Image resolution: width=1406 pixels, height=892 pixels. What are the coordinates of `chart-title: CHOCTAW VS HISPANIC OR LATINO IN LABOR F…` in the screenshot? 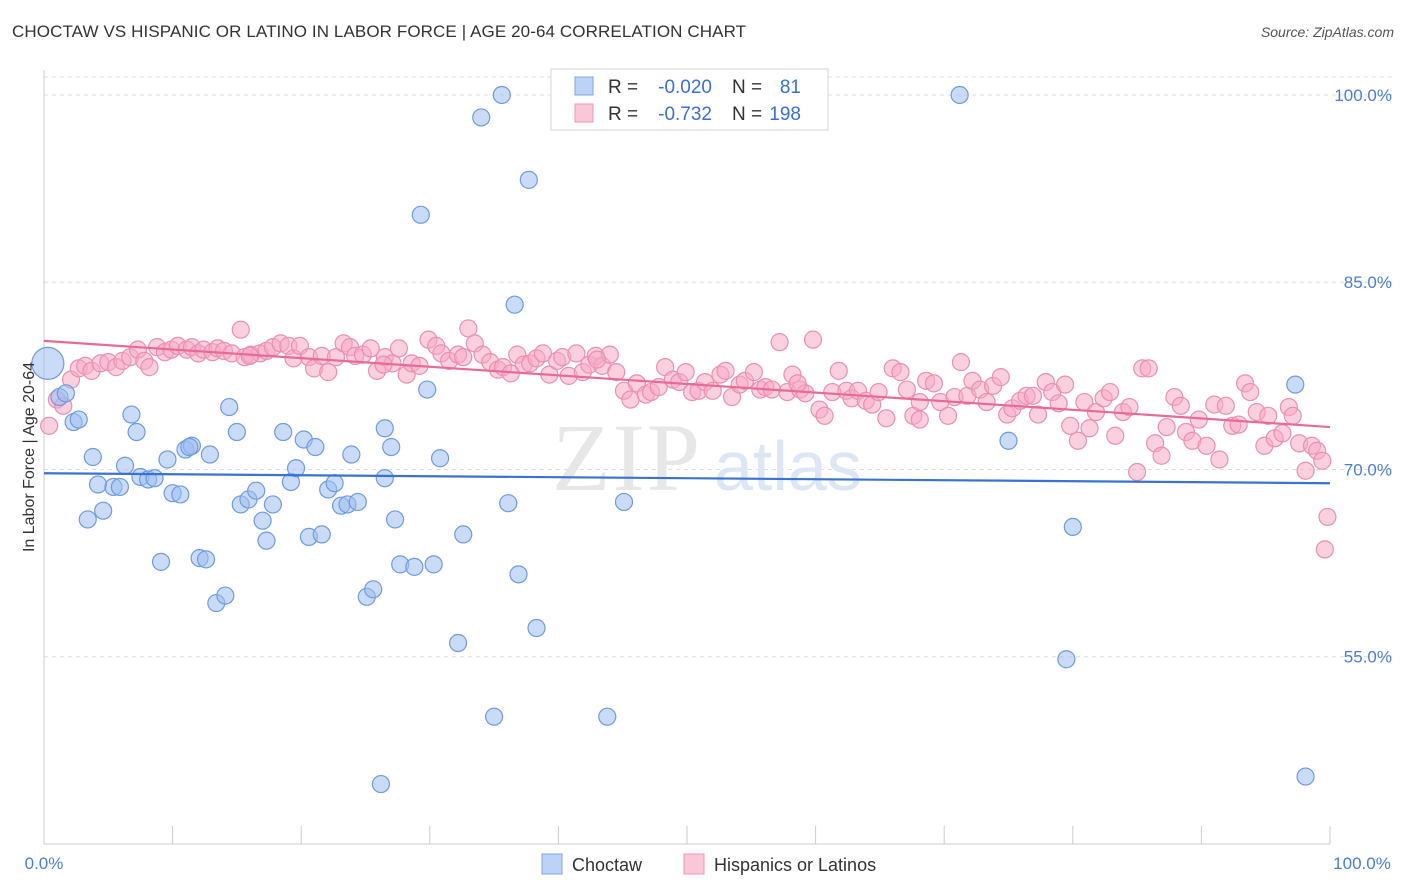 It's located at (379, 31).